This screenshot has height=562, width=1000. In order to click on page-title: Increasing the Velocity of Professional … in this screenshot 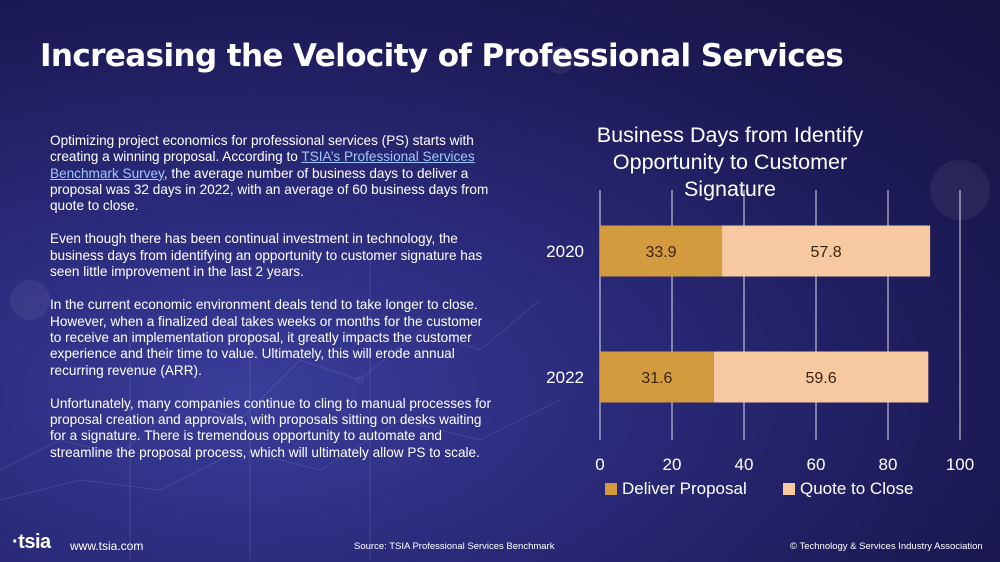, I will do `click(442, 56)`.